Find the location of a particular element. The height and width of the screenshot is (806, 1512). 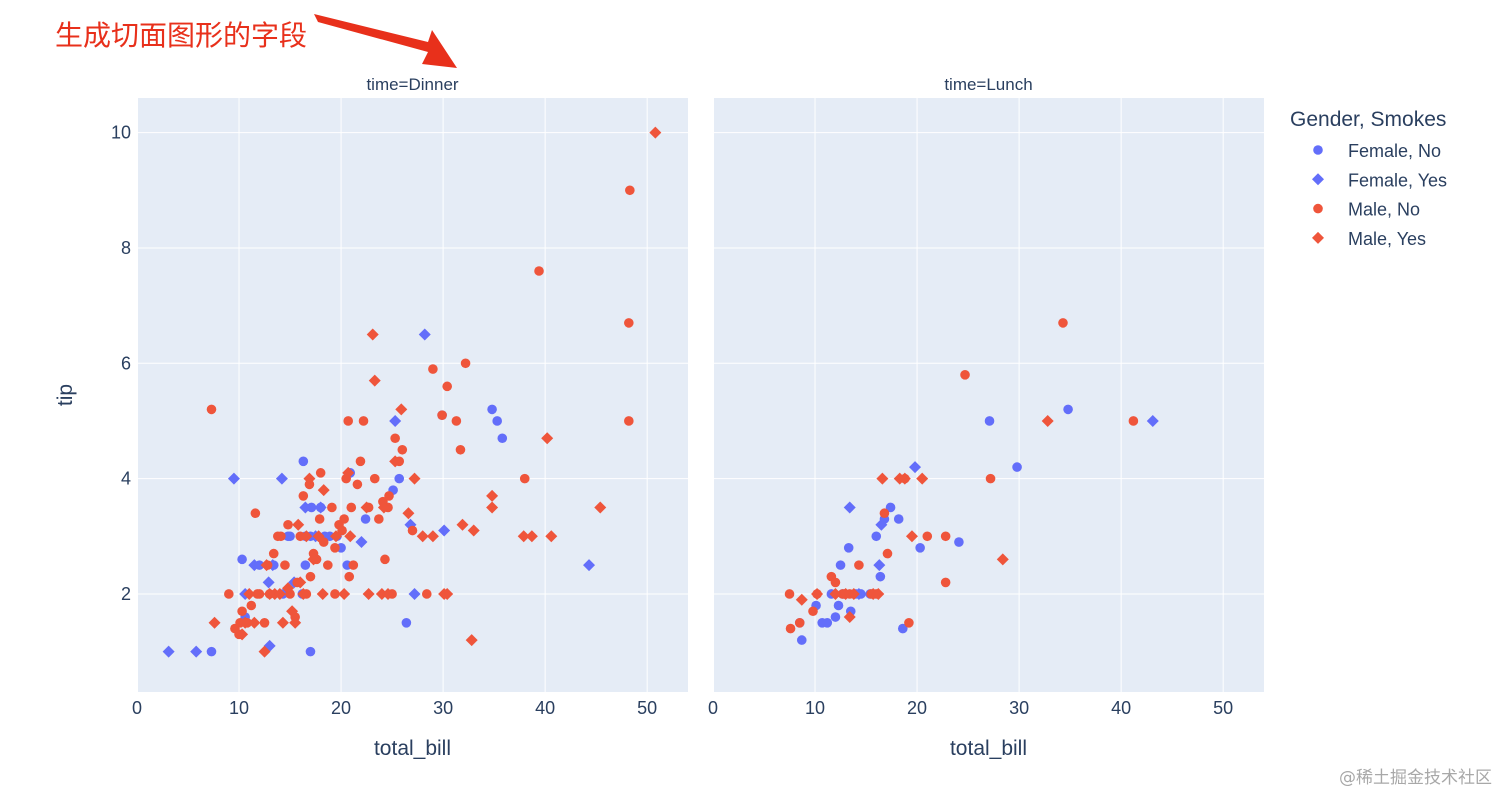

legend-item: Male, Yes is located at coordinates (1369, 239).